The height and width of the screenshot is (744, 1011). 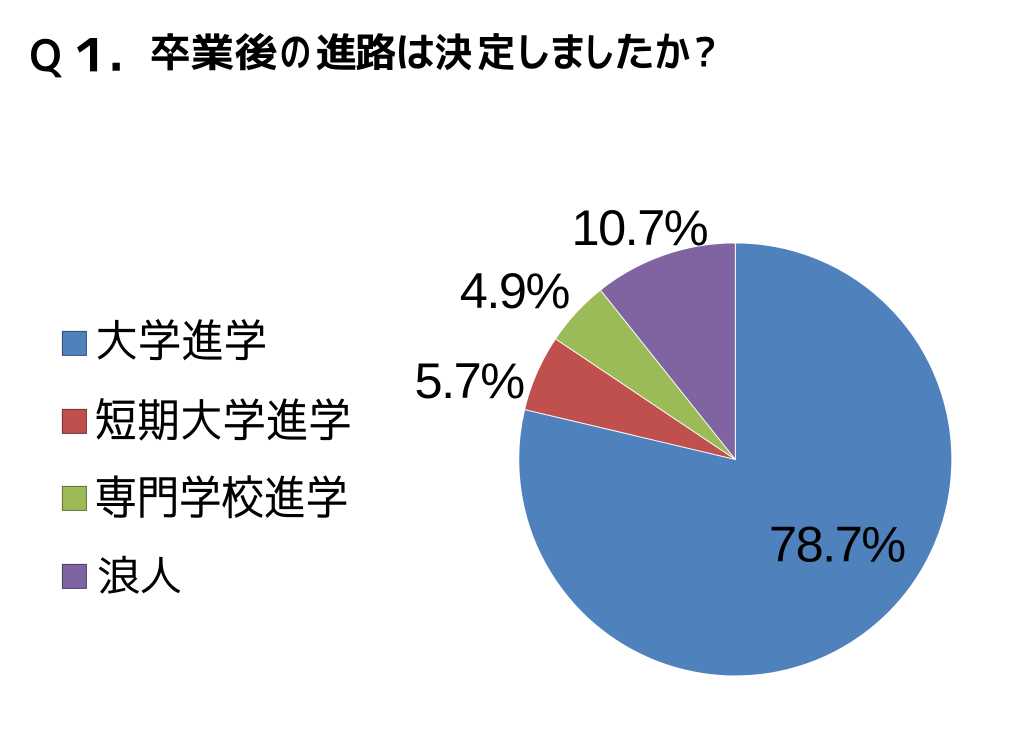 What do you see at coordinates (470, 380) in the screenshot?
I see `svg-text: 5.7%` at bounding box center [470, 380].